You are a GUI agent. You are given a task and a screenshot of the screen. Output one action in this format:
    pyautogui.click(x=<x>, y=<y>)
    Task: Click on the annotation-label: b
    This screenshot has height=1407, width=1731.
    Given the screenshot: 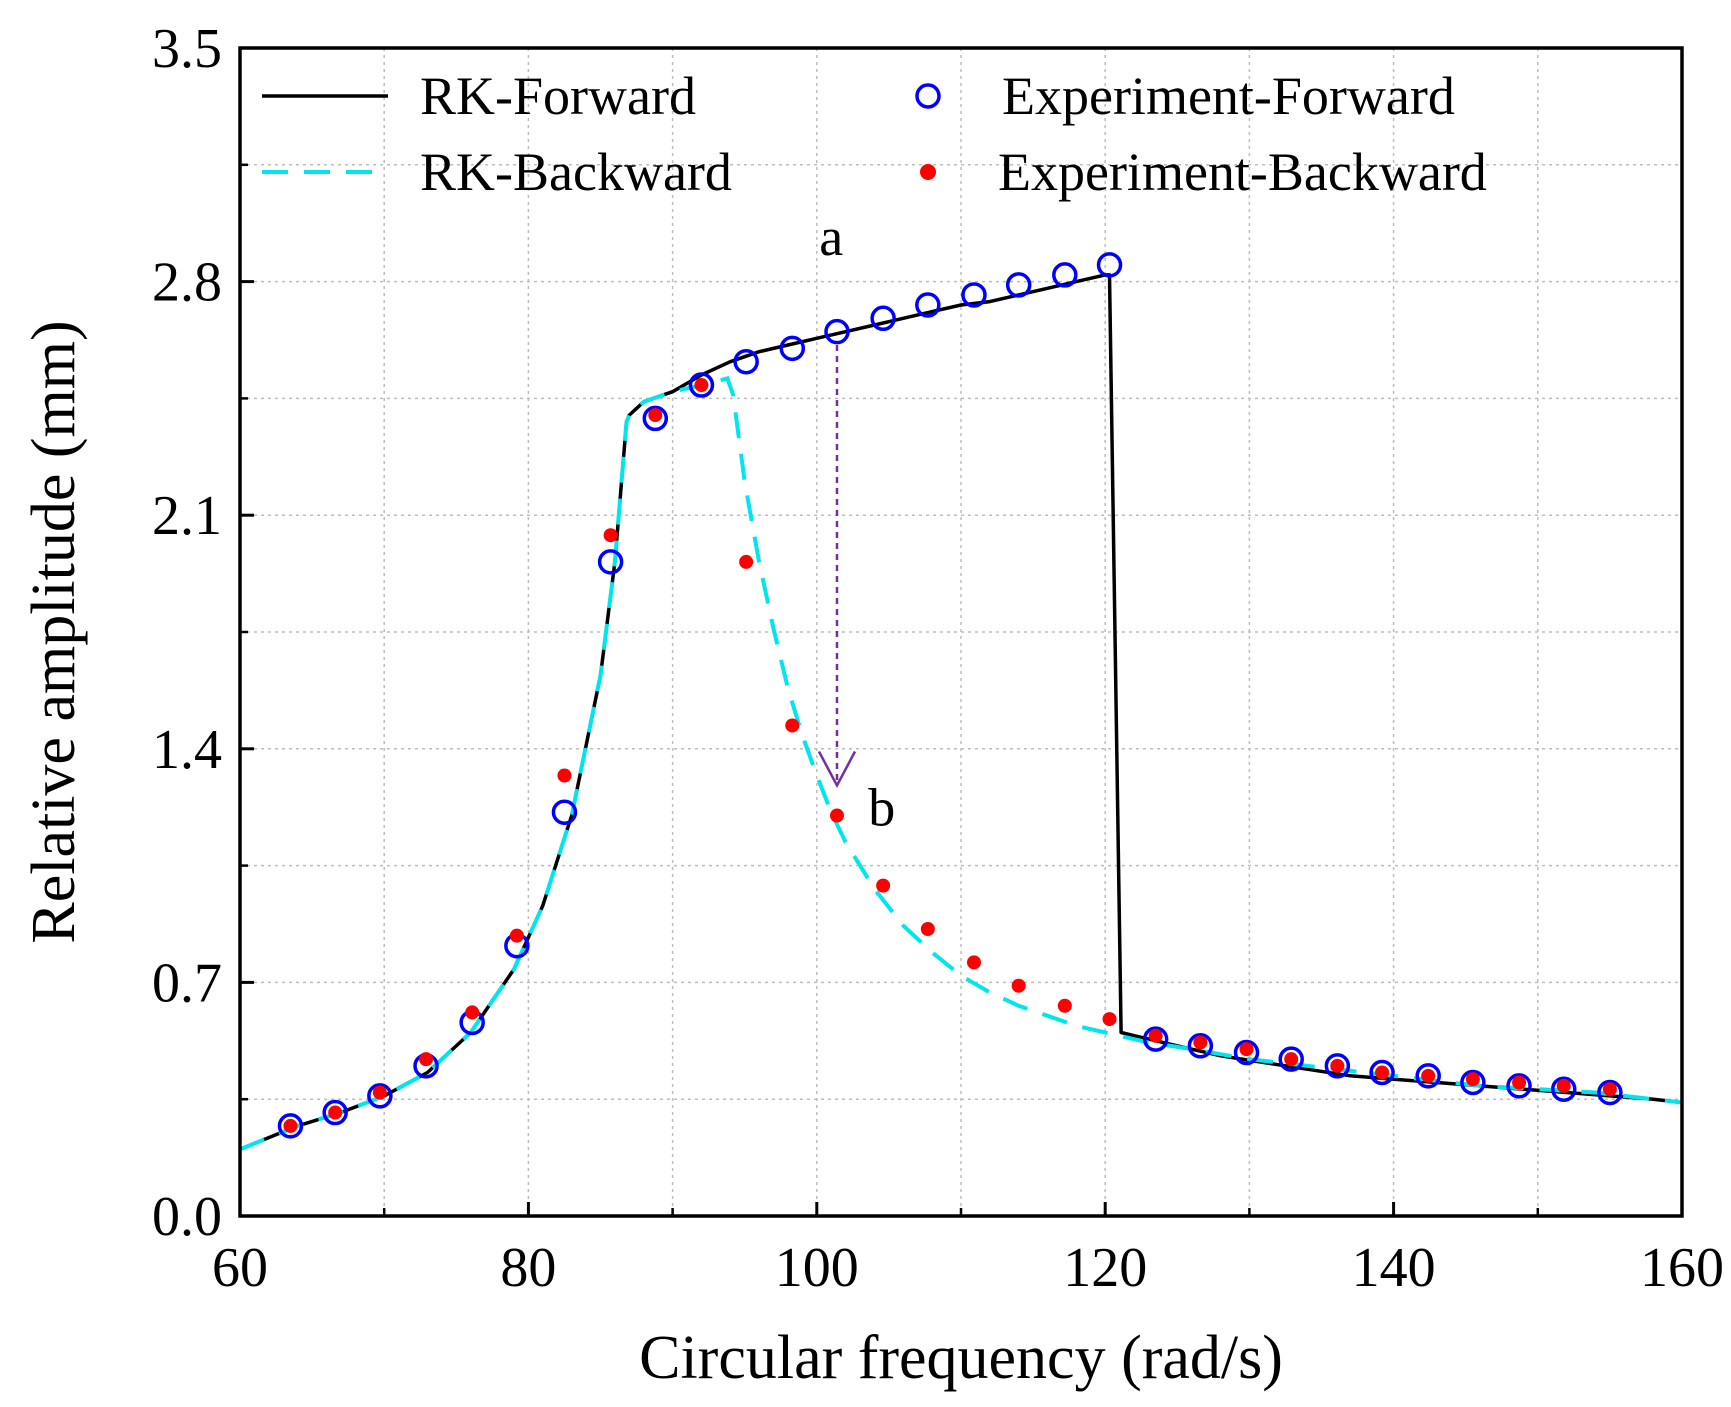 What is the action you would take?
    pyautogui.click(x=881, y=808)
    